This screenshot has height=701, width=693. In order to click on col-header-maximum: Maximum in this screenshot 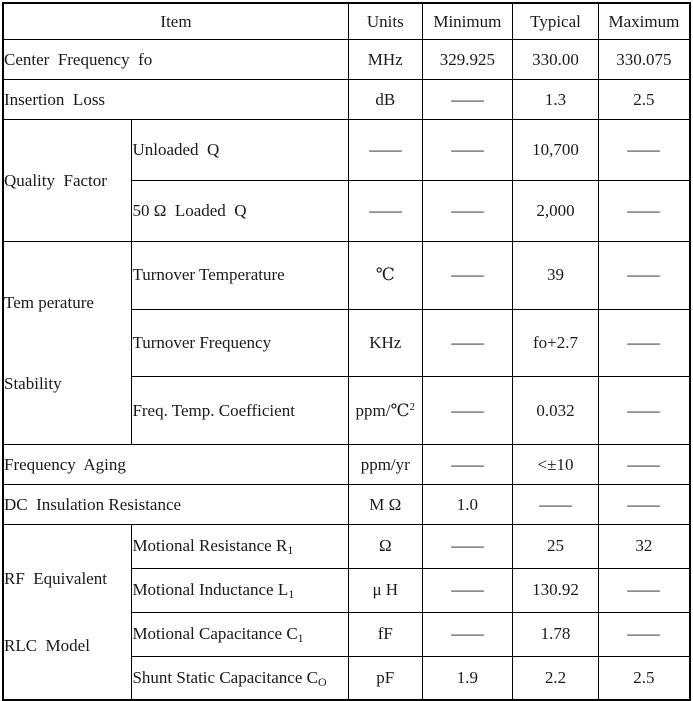, I will do `click(644, 21)`.